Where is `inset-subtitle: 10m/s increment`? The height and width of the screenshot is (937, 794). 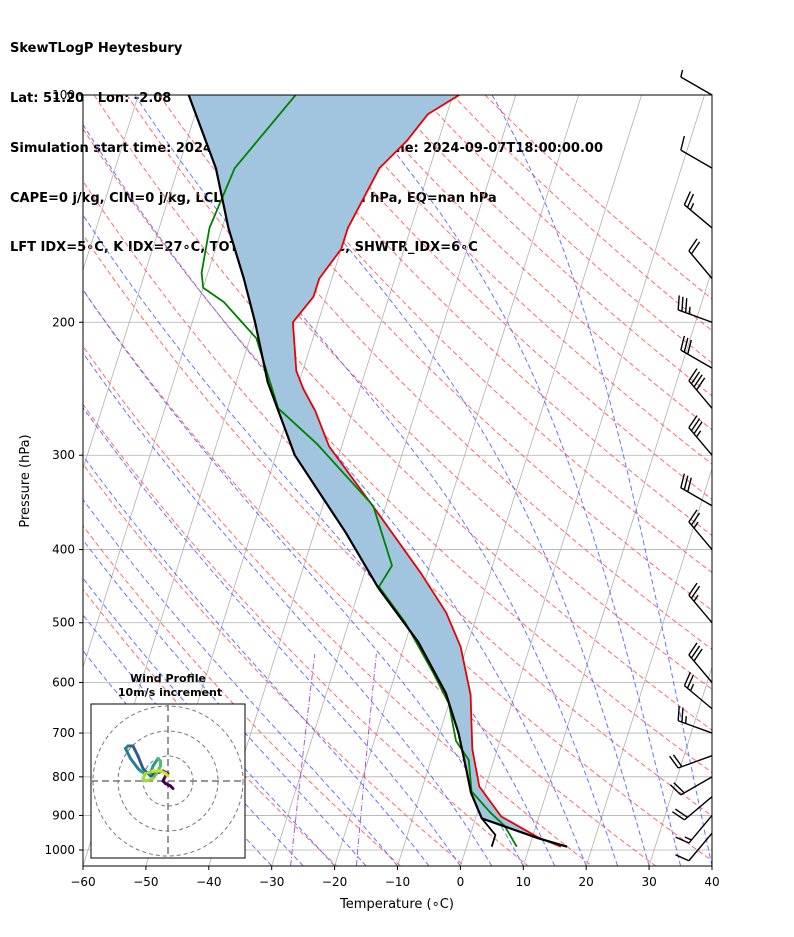 inset-subtitle: 10m/s increment is located at coordinates (170, 692).